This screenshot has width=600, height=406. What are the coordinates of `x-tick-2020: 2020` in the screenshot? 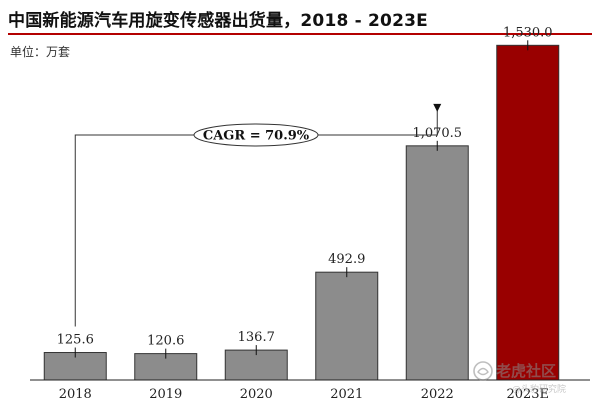 It's located at (256, 394).